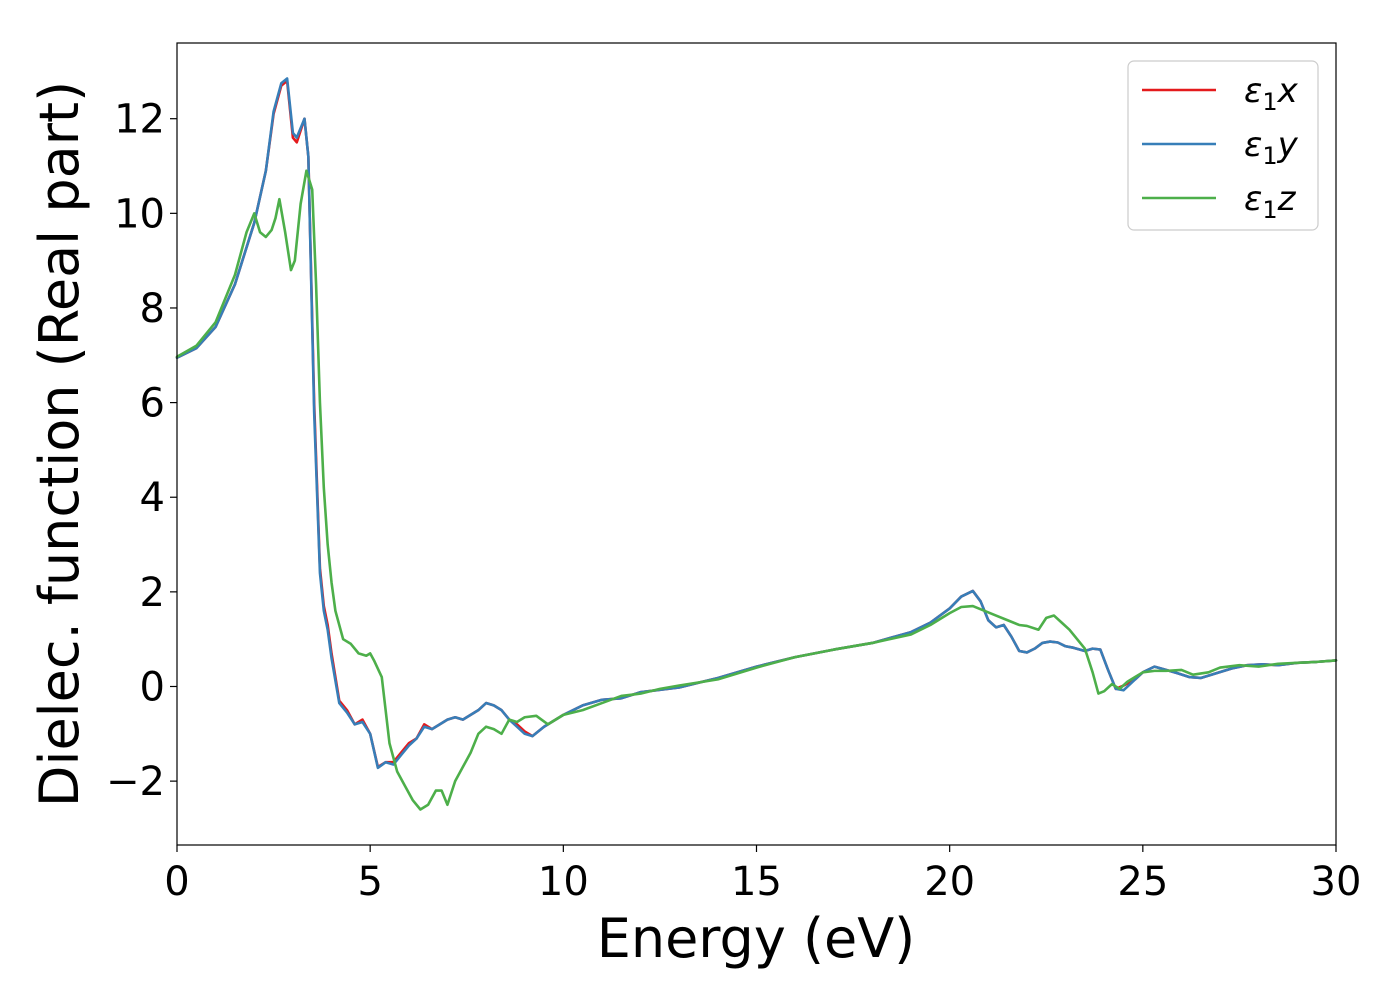 The image size is (1400, 1000). I want to click on y-tick-label: 8, so click(152, 309).